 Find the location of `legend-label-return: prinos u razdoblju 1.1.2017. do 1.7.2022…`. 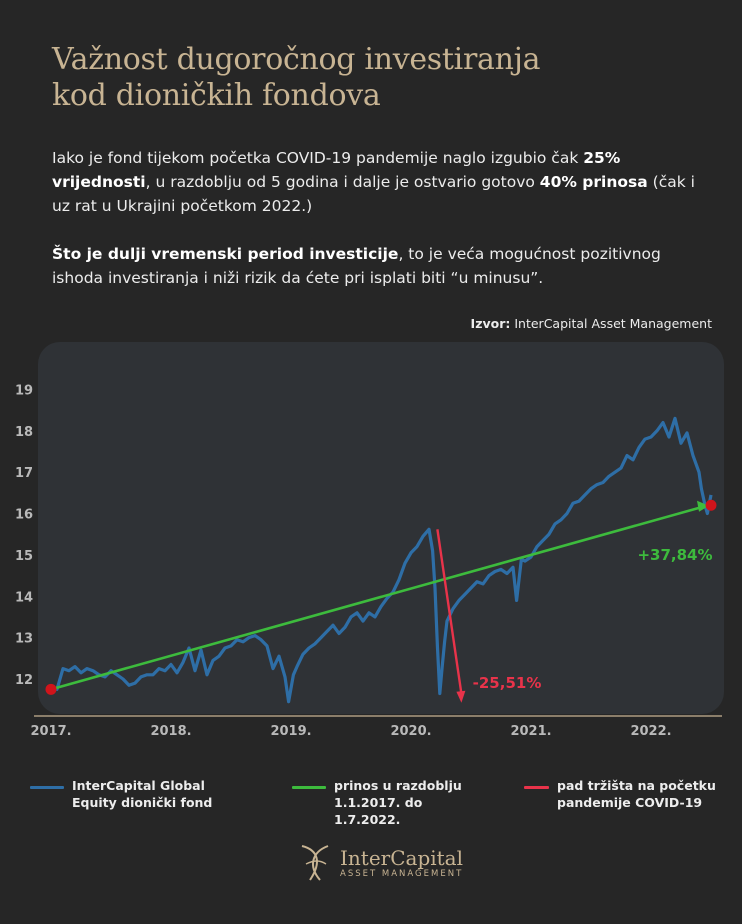

legend-label-return: prinos u razdoblju 1.1.2017. do 1.7.2022… is located at coordinates (398, 802).